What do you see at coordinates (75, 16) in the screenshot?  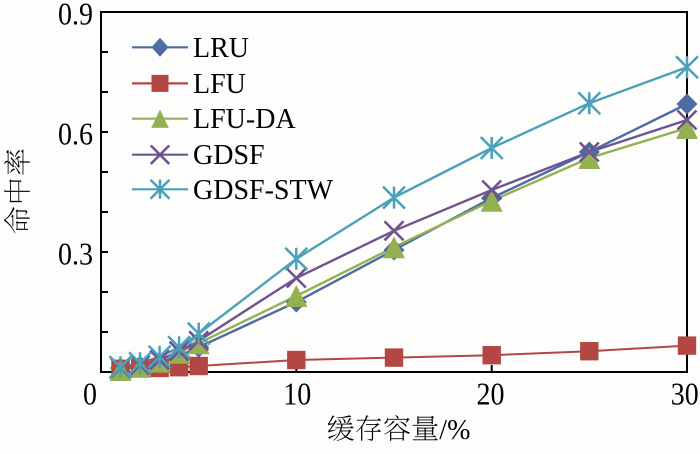 I see `svg-text: 0.9` at bounding box center [75, 16].